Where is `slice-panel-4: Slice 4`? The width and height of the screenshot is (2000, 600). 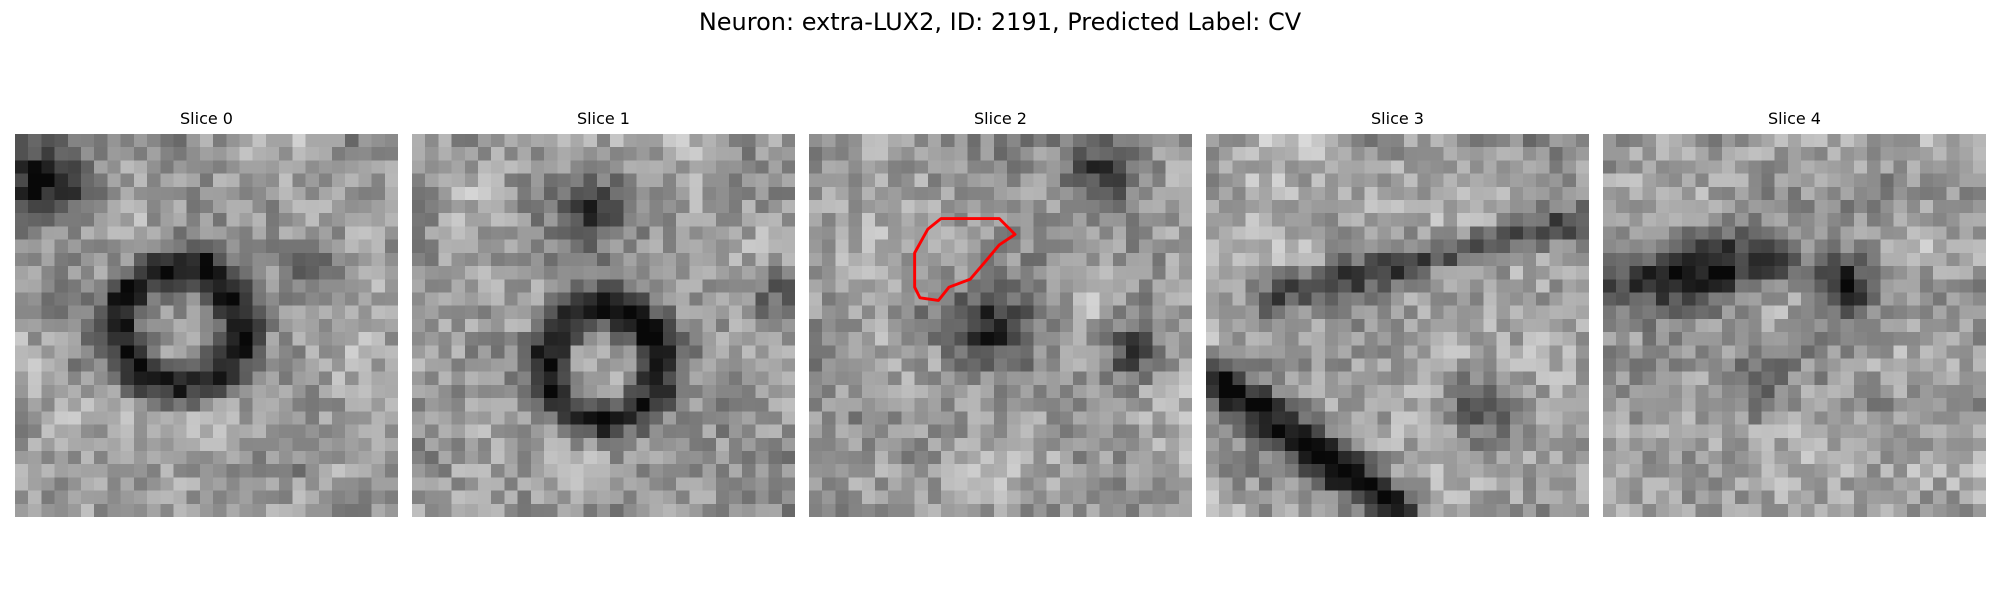 slice-panel-4: Slice 4 is located at coordinates (1794, 312).